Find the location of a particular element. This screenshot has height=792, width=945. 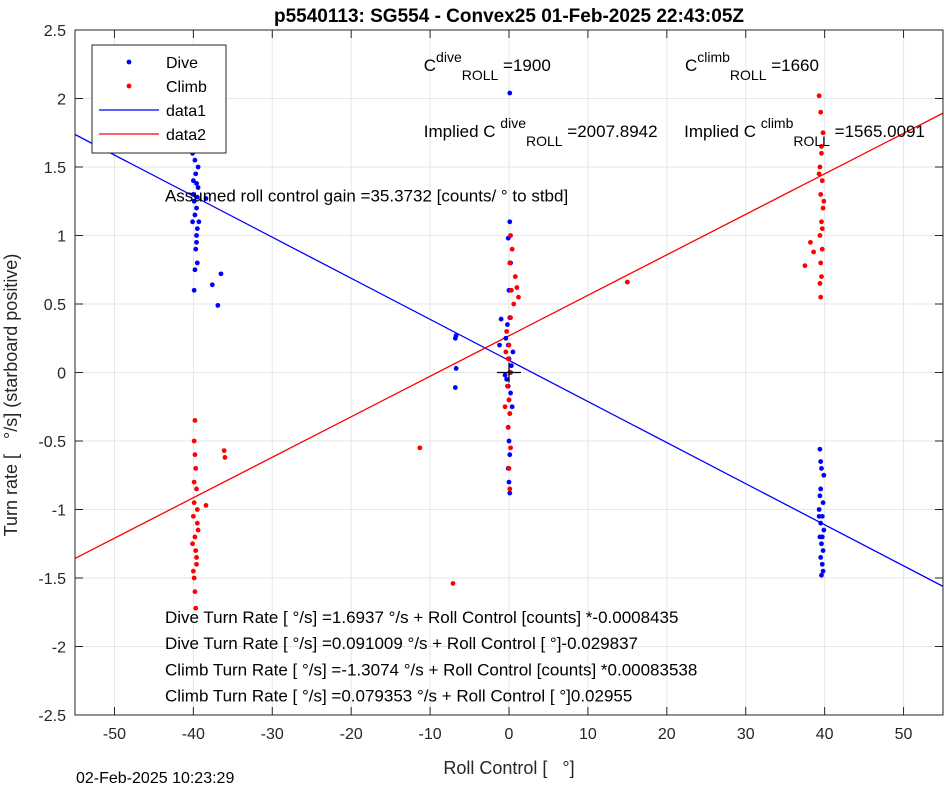

x-tick-label: -50 is located at coordinates (114, 734).